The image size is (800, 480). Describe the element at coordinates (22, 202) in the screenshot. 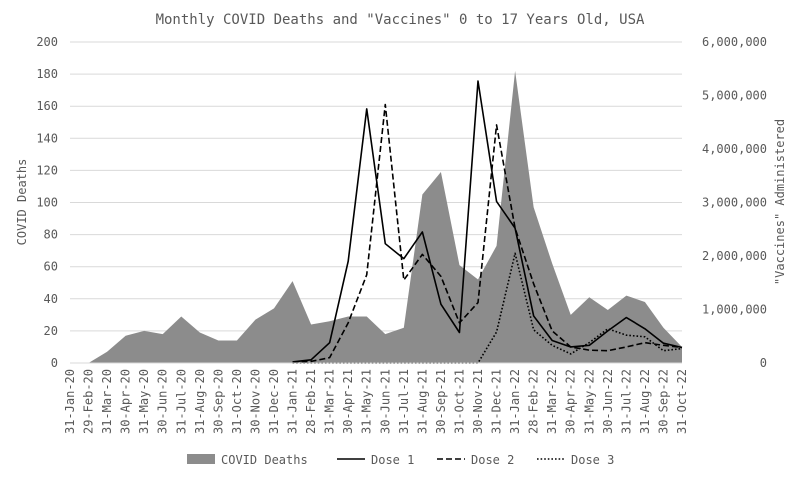

I see `y-axis-label: COVID Deaths` at that location.